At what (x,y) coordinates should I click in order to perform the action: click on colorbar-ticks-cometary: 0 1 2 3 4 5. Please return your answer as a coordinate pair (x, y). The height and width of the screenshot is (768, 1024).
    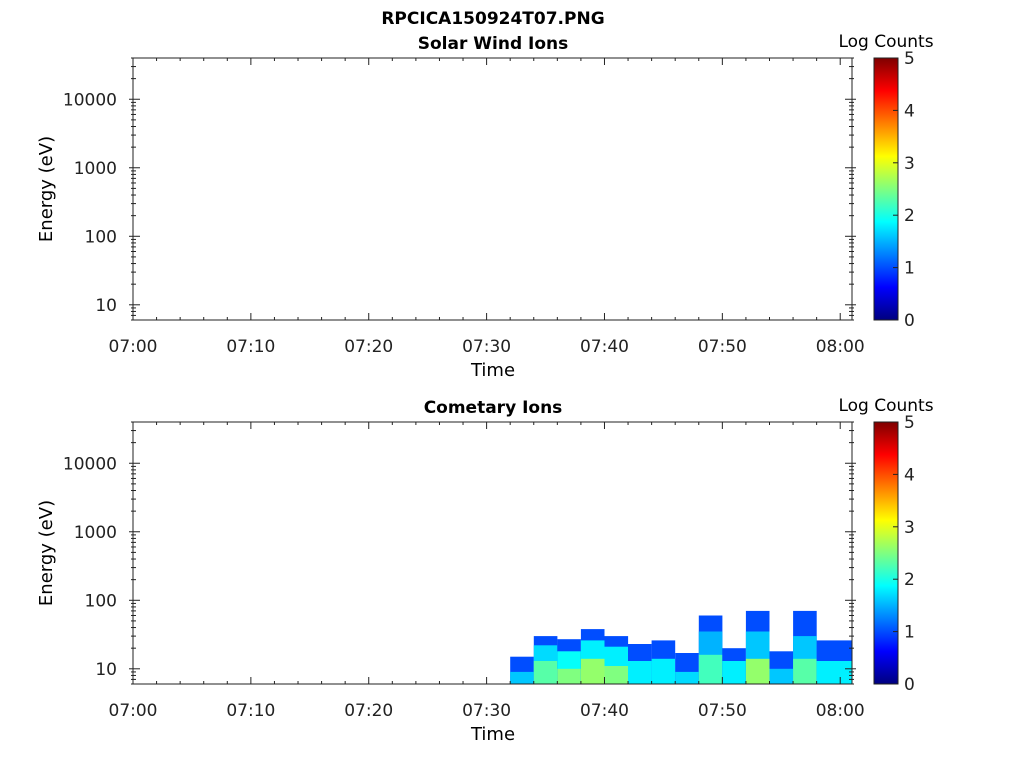
    Looking at the image, I should click on (904, 554).